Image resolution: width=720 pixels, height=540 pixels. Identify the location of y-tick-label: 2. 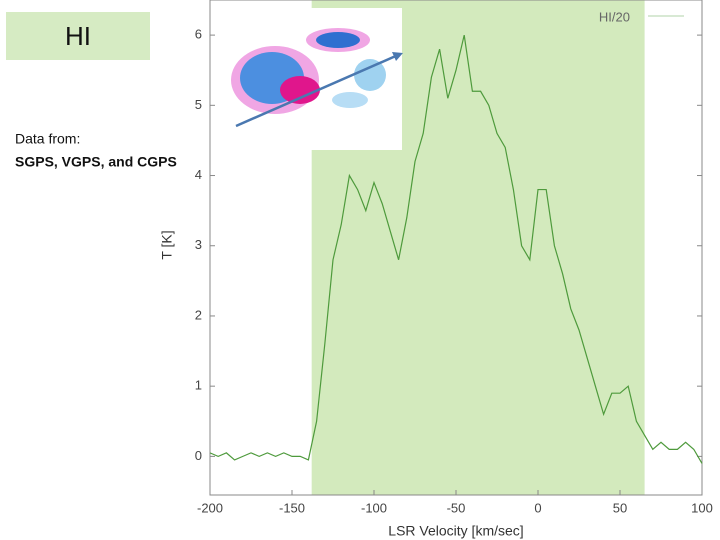
(198, 314).